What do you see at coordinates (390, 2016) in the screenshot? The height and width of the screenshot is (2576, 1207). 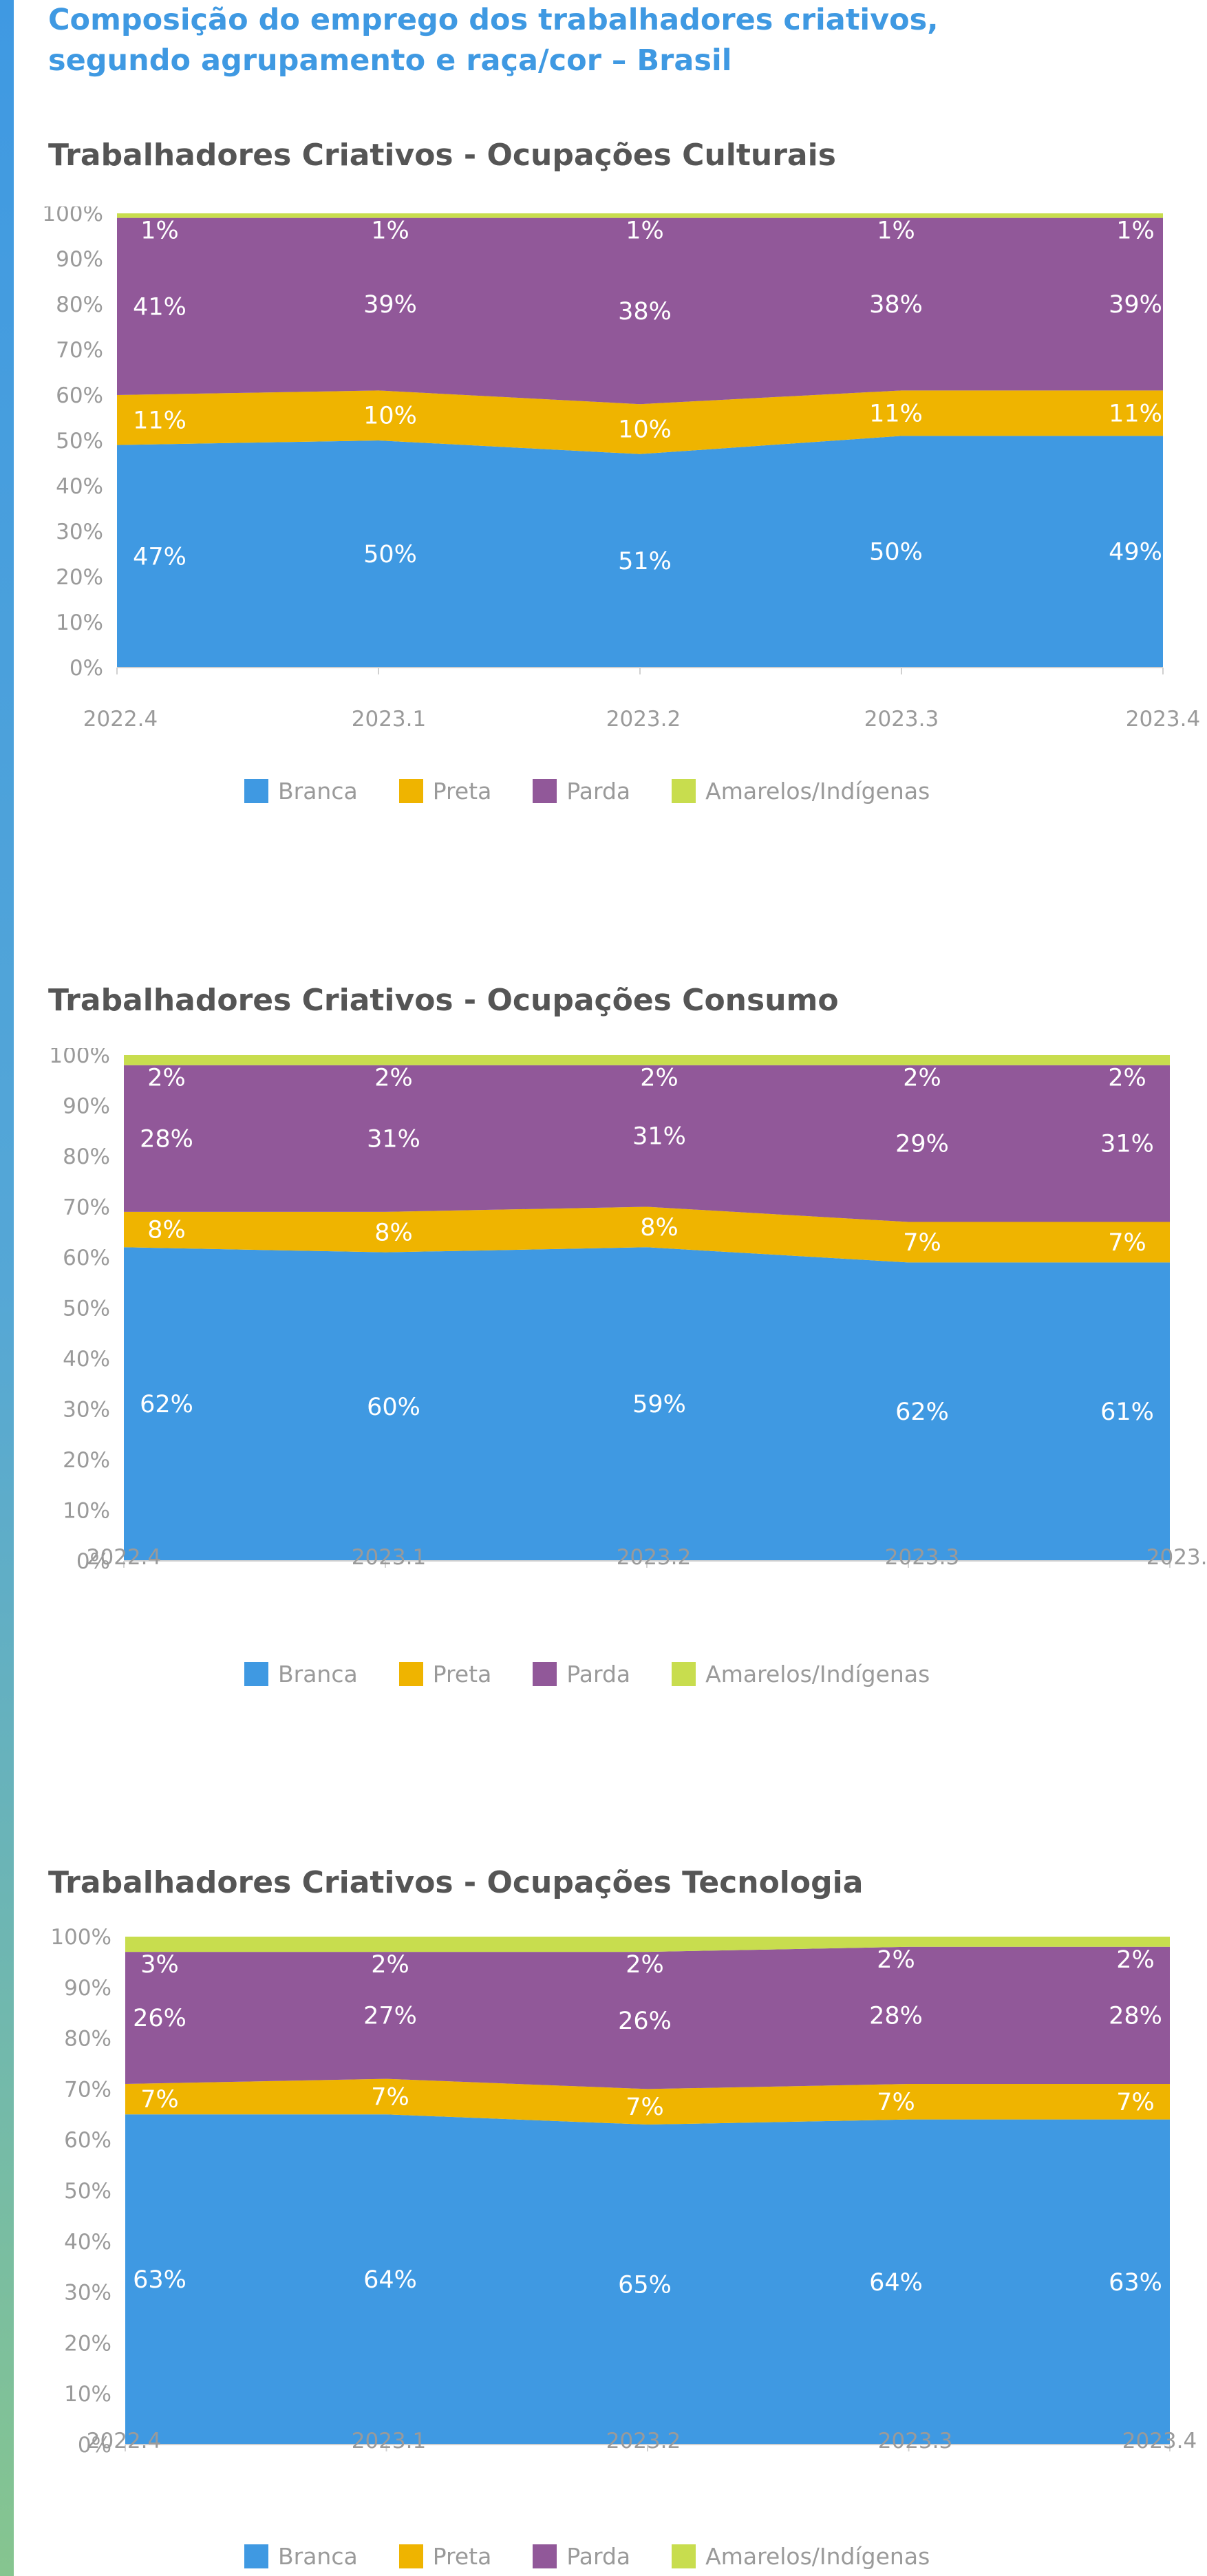 I see `data-label-parda: 27%` at bounding box center [390, 2016].